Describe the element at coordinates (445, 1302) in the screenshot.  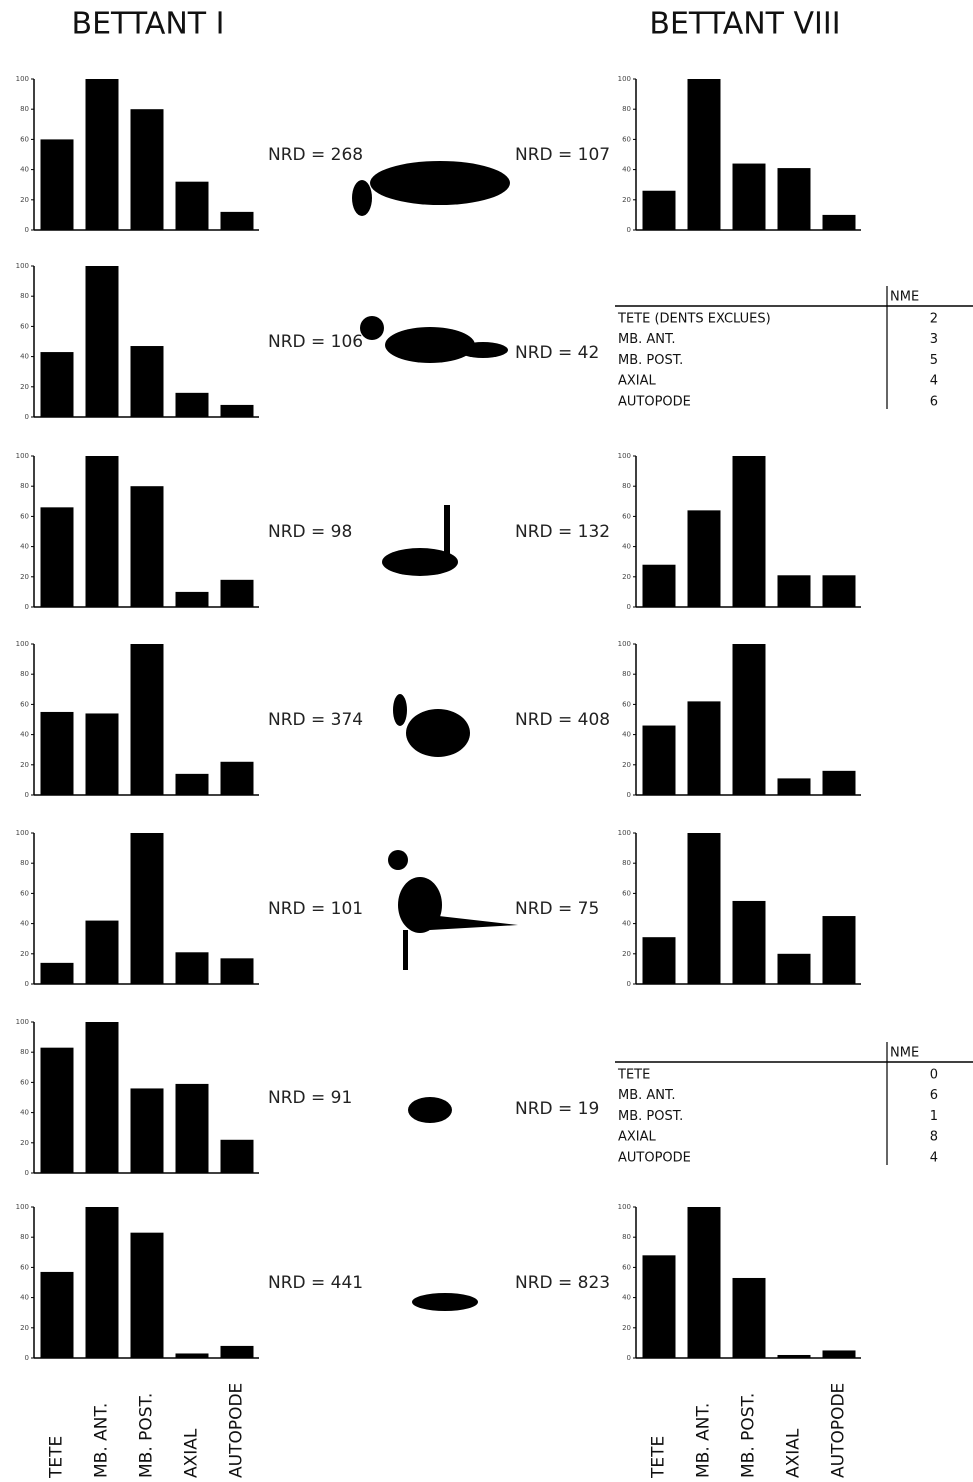
I see `mole-icon` at that location.